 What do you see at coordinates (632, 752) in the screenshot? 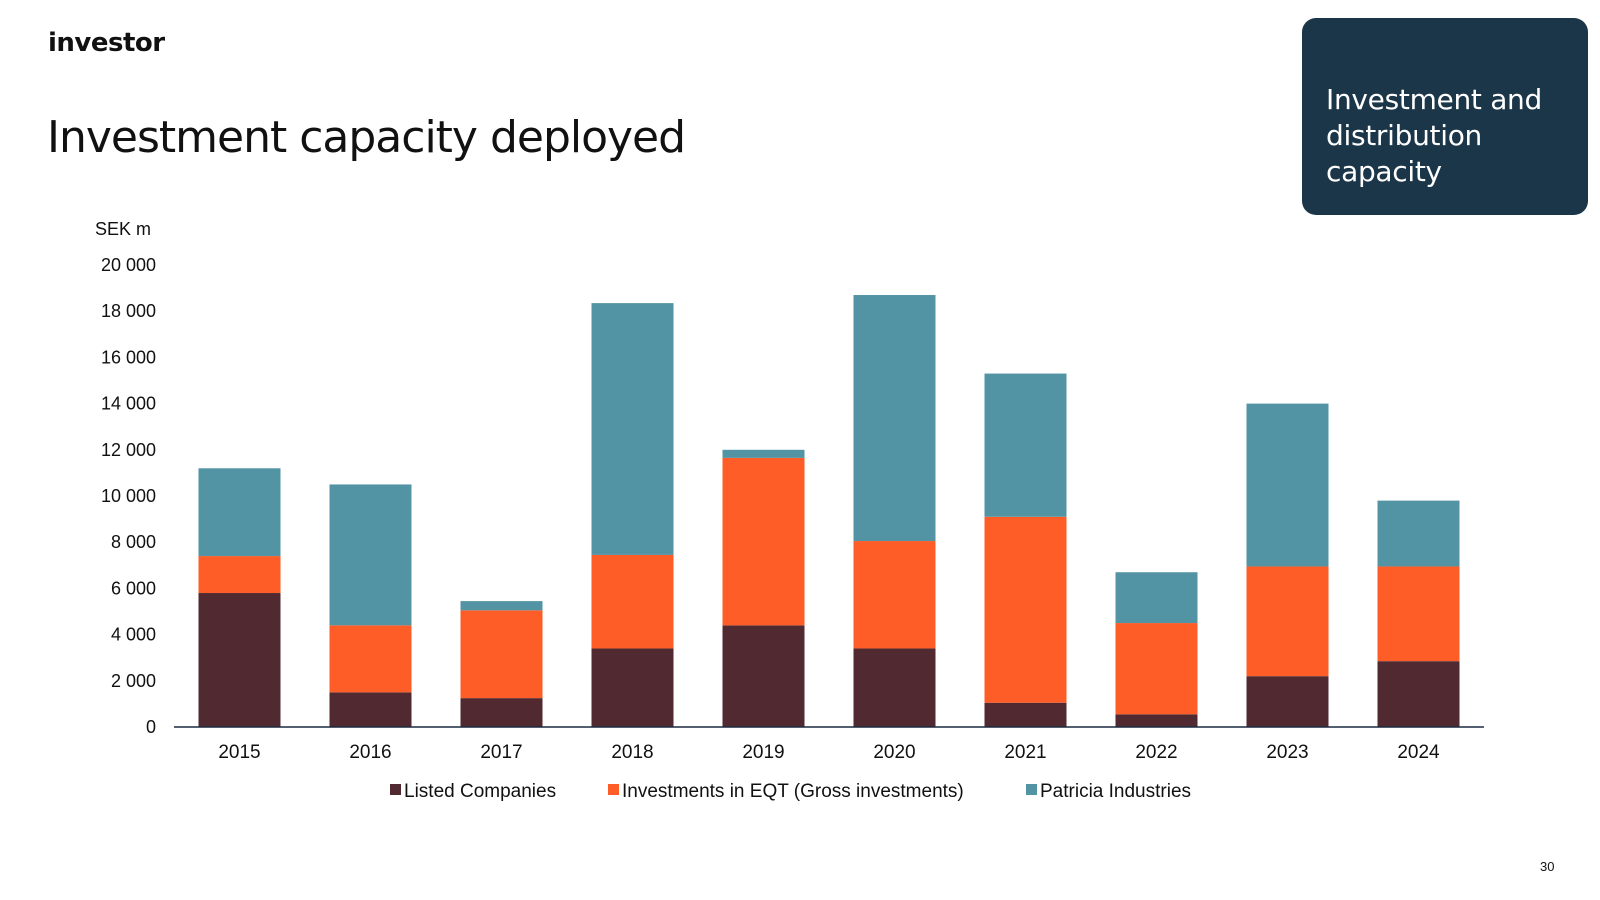
I see `x-tick-label: 2018` at bounding box center [632, 752].